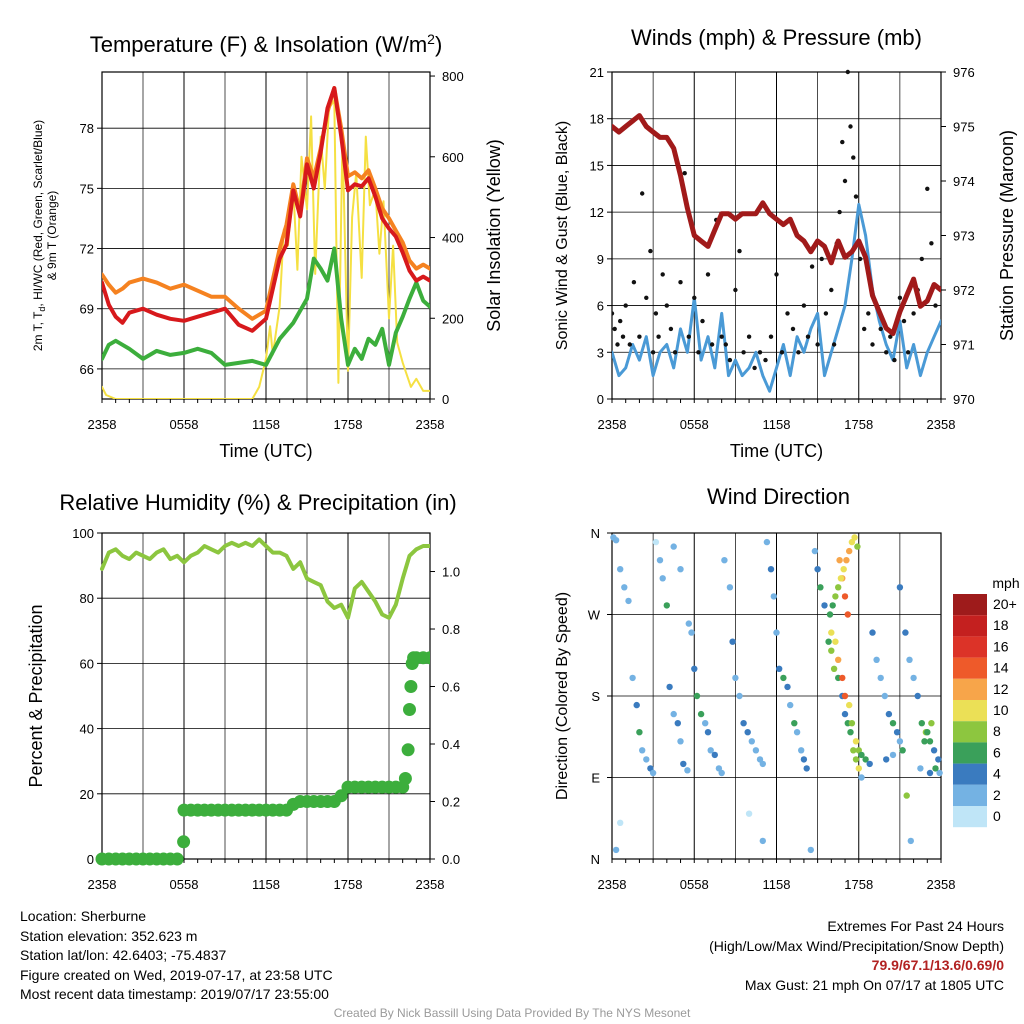 This screenshot has height=1024, width=1024. Describe the element at coordinates (595, 533) in the screenshot. I see `y-tick-label: N` at that location.